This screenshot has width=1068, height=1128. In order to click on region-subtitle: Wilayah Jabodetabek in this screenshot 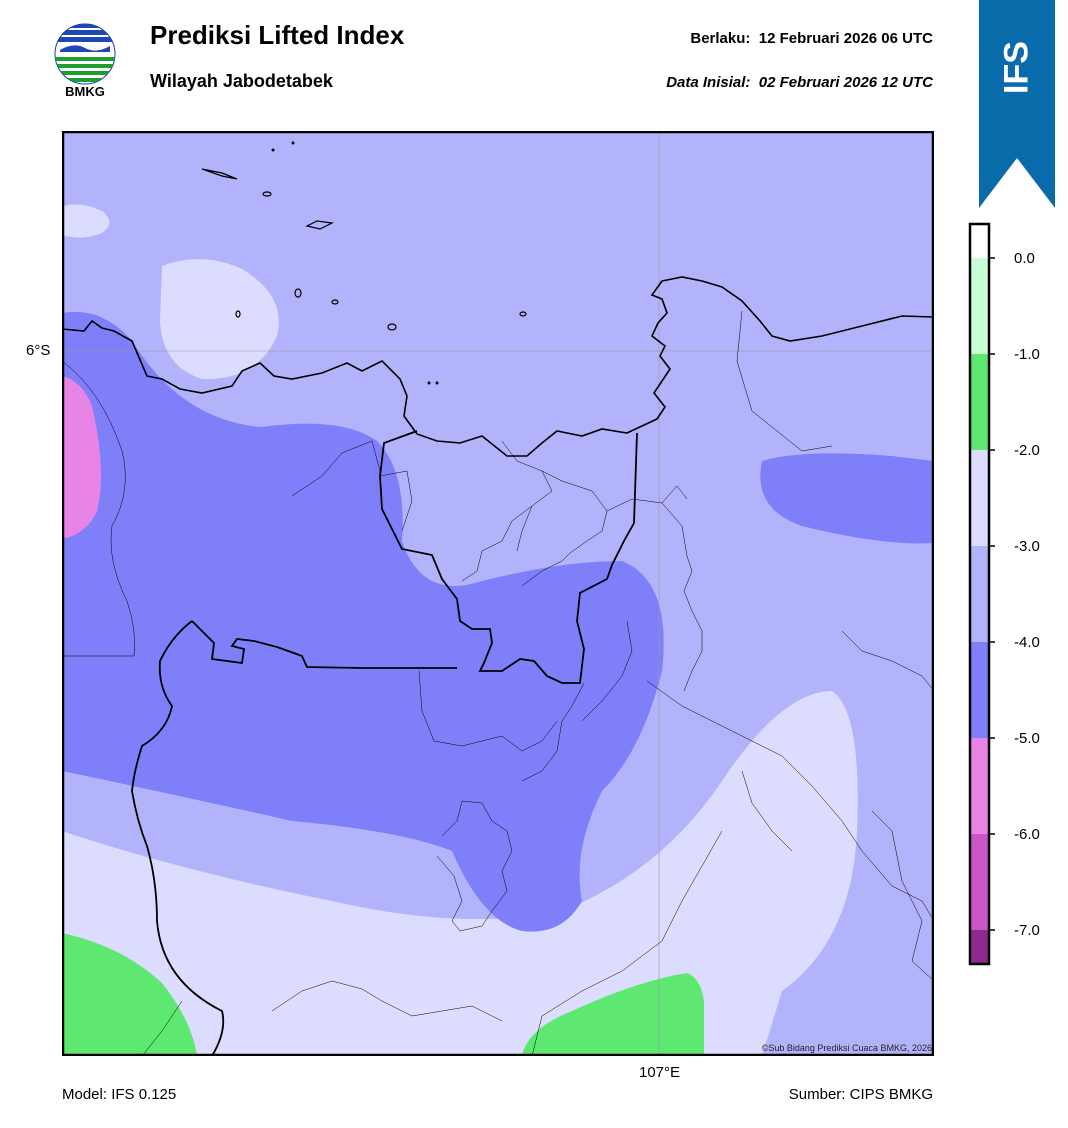, I will do `click(241, 81)`.